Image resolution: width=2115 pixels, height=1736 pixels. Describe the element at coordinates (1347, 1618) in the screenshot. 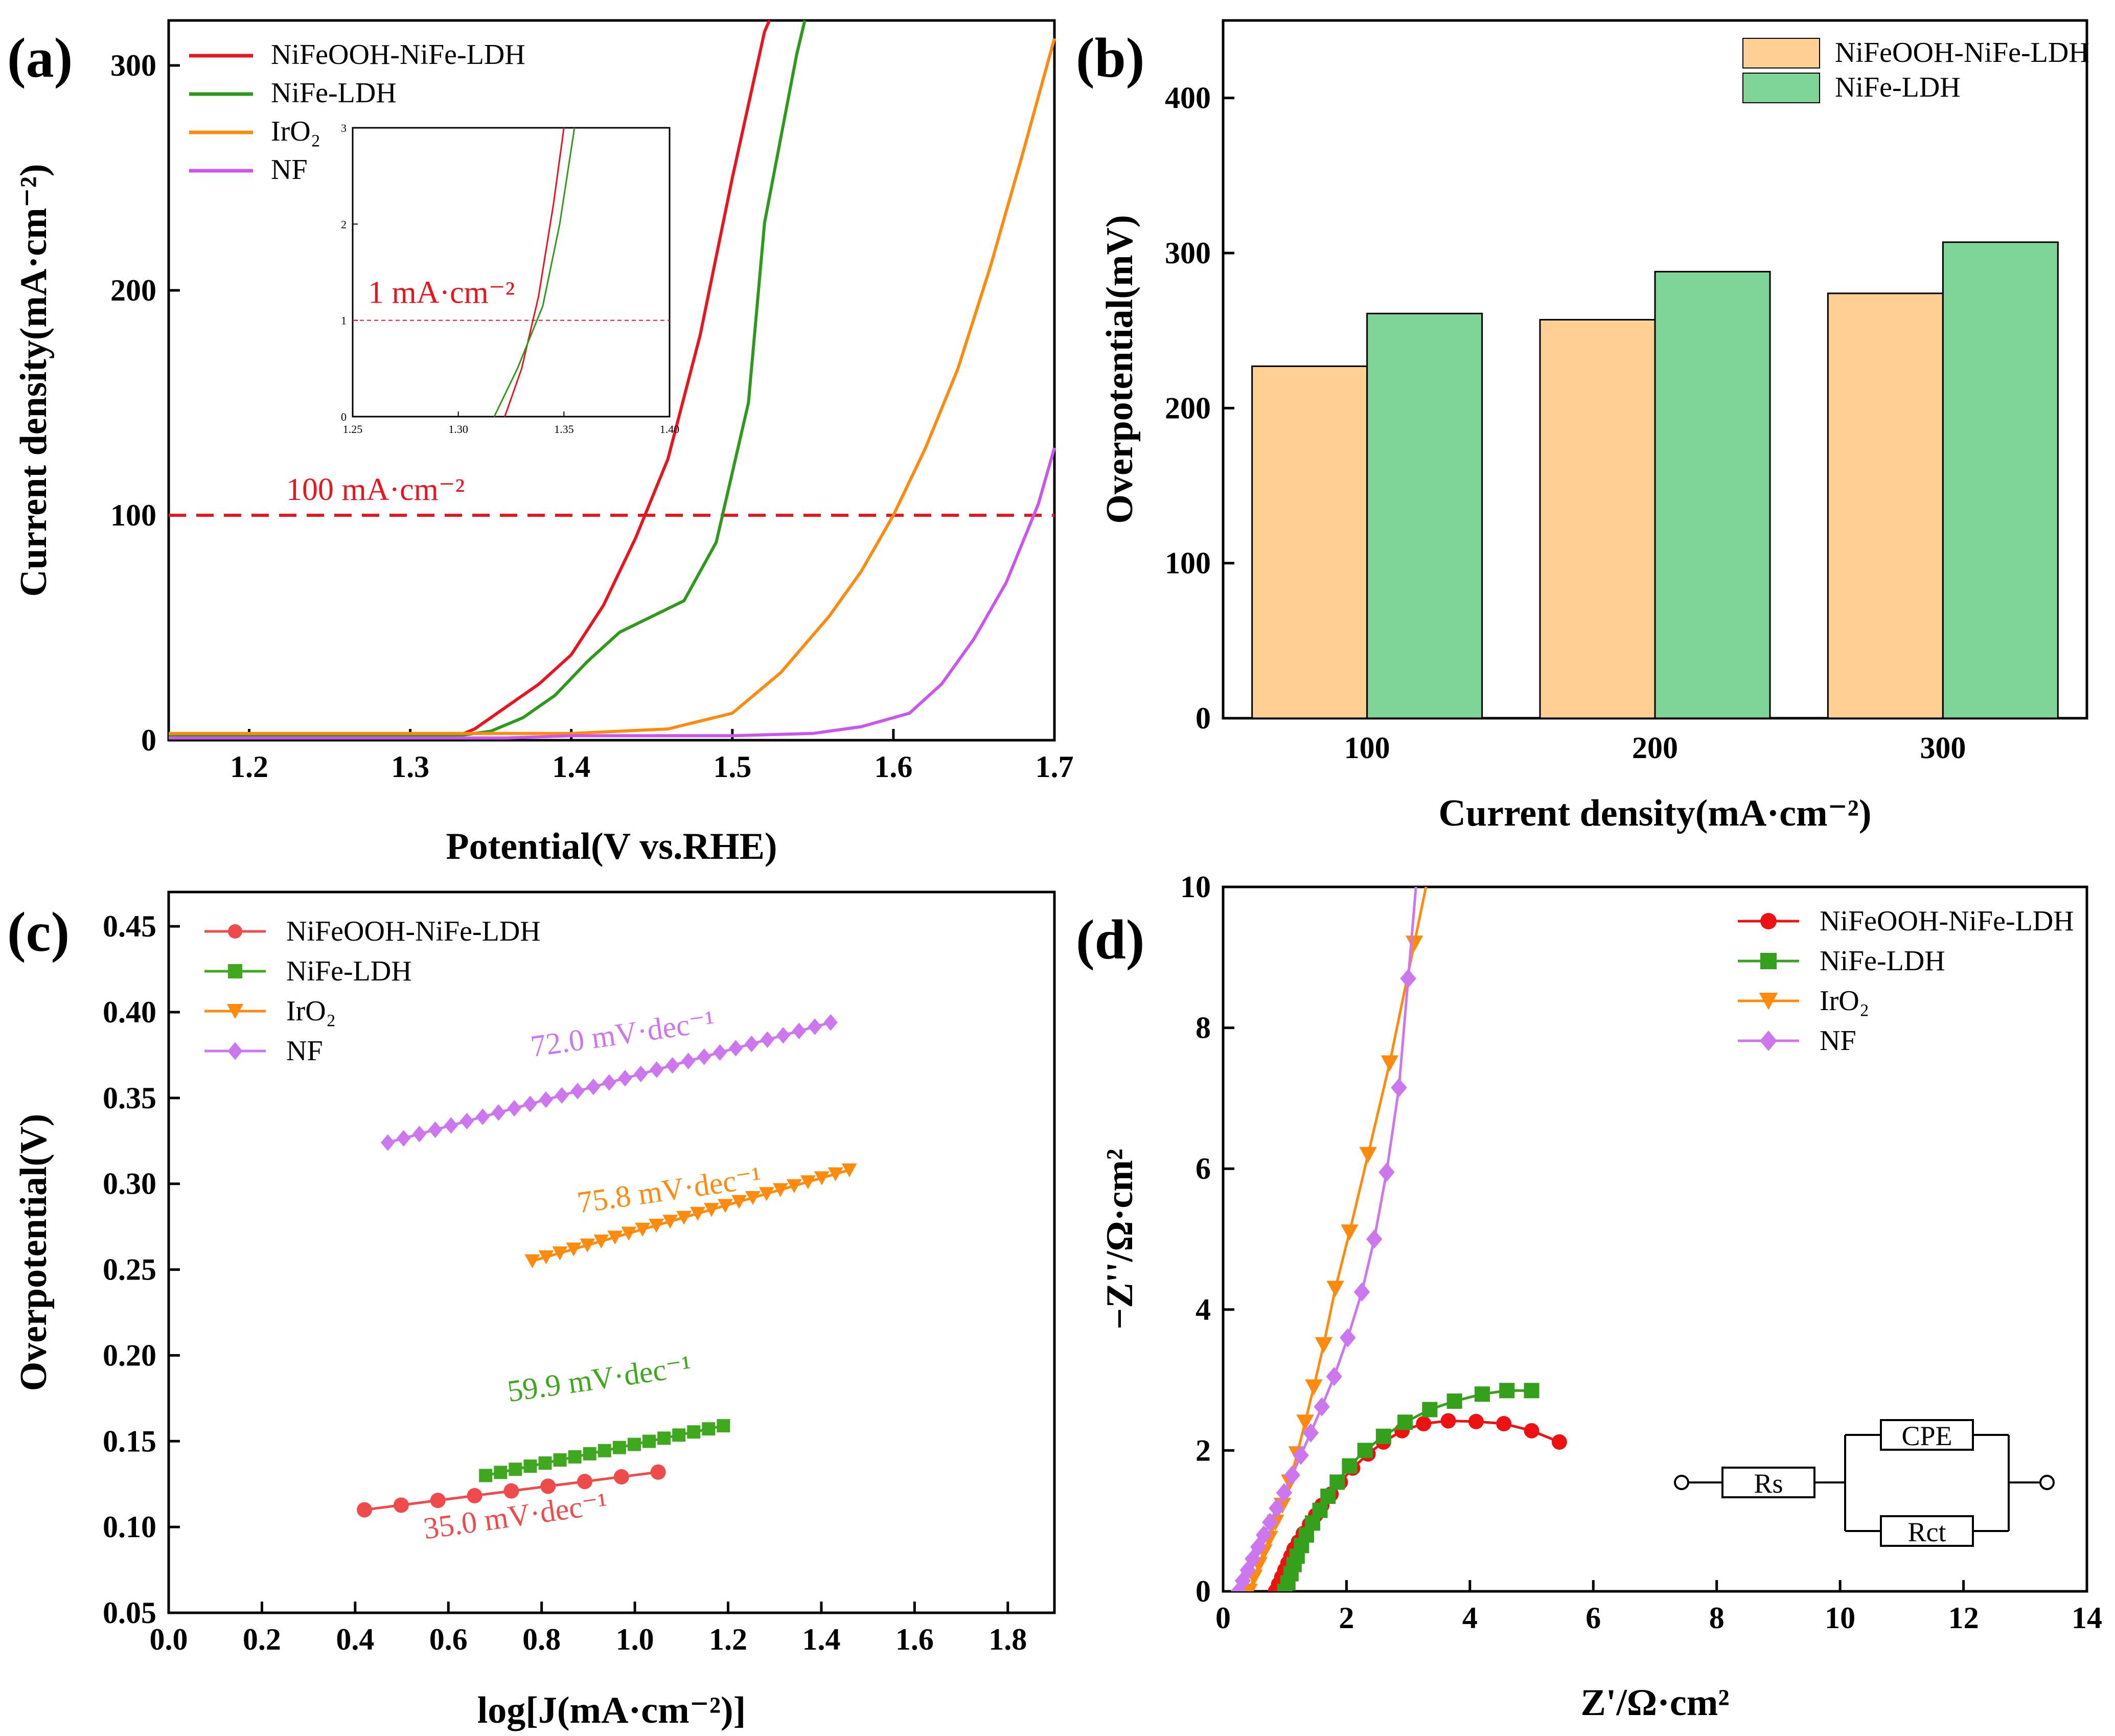

I see `x-tick-label: 2` at that location.